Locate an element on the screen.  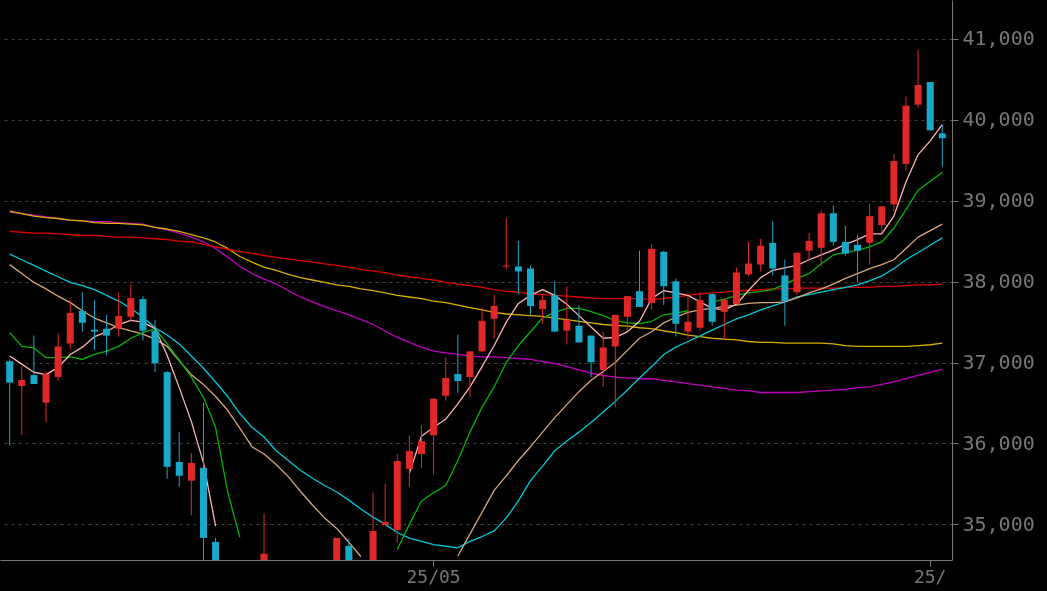
y-tick-label: 38,000 is located at coordinates (998, 281).